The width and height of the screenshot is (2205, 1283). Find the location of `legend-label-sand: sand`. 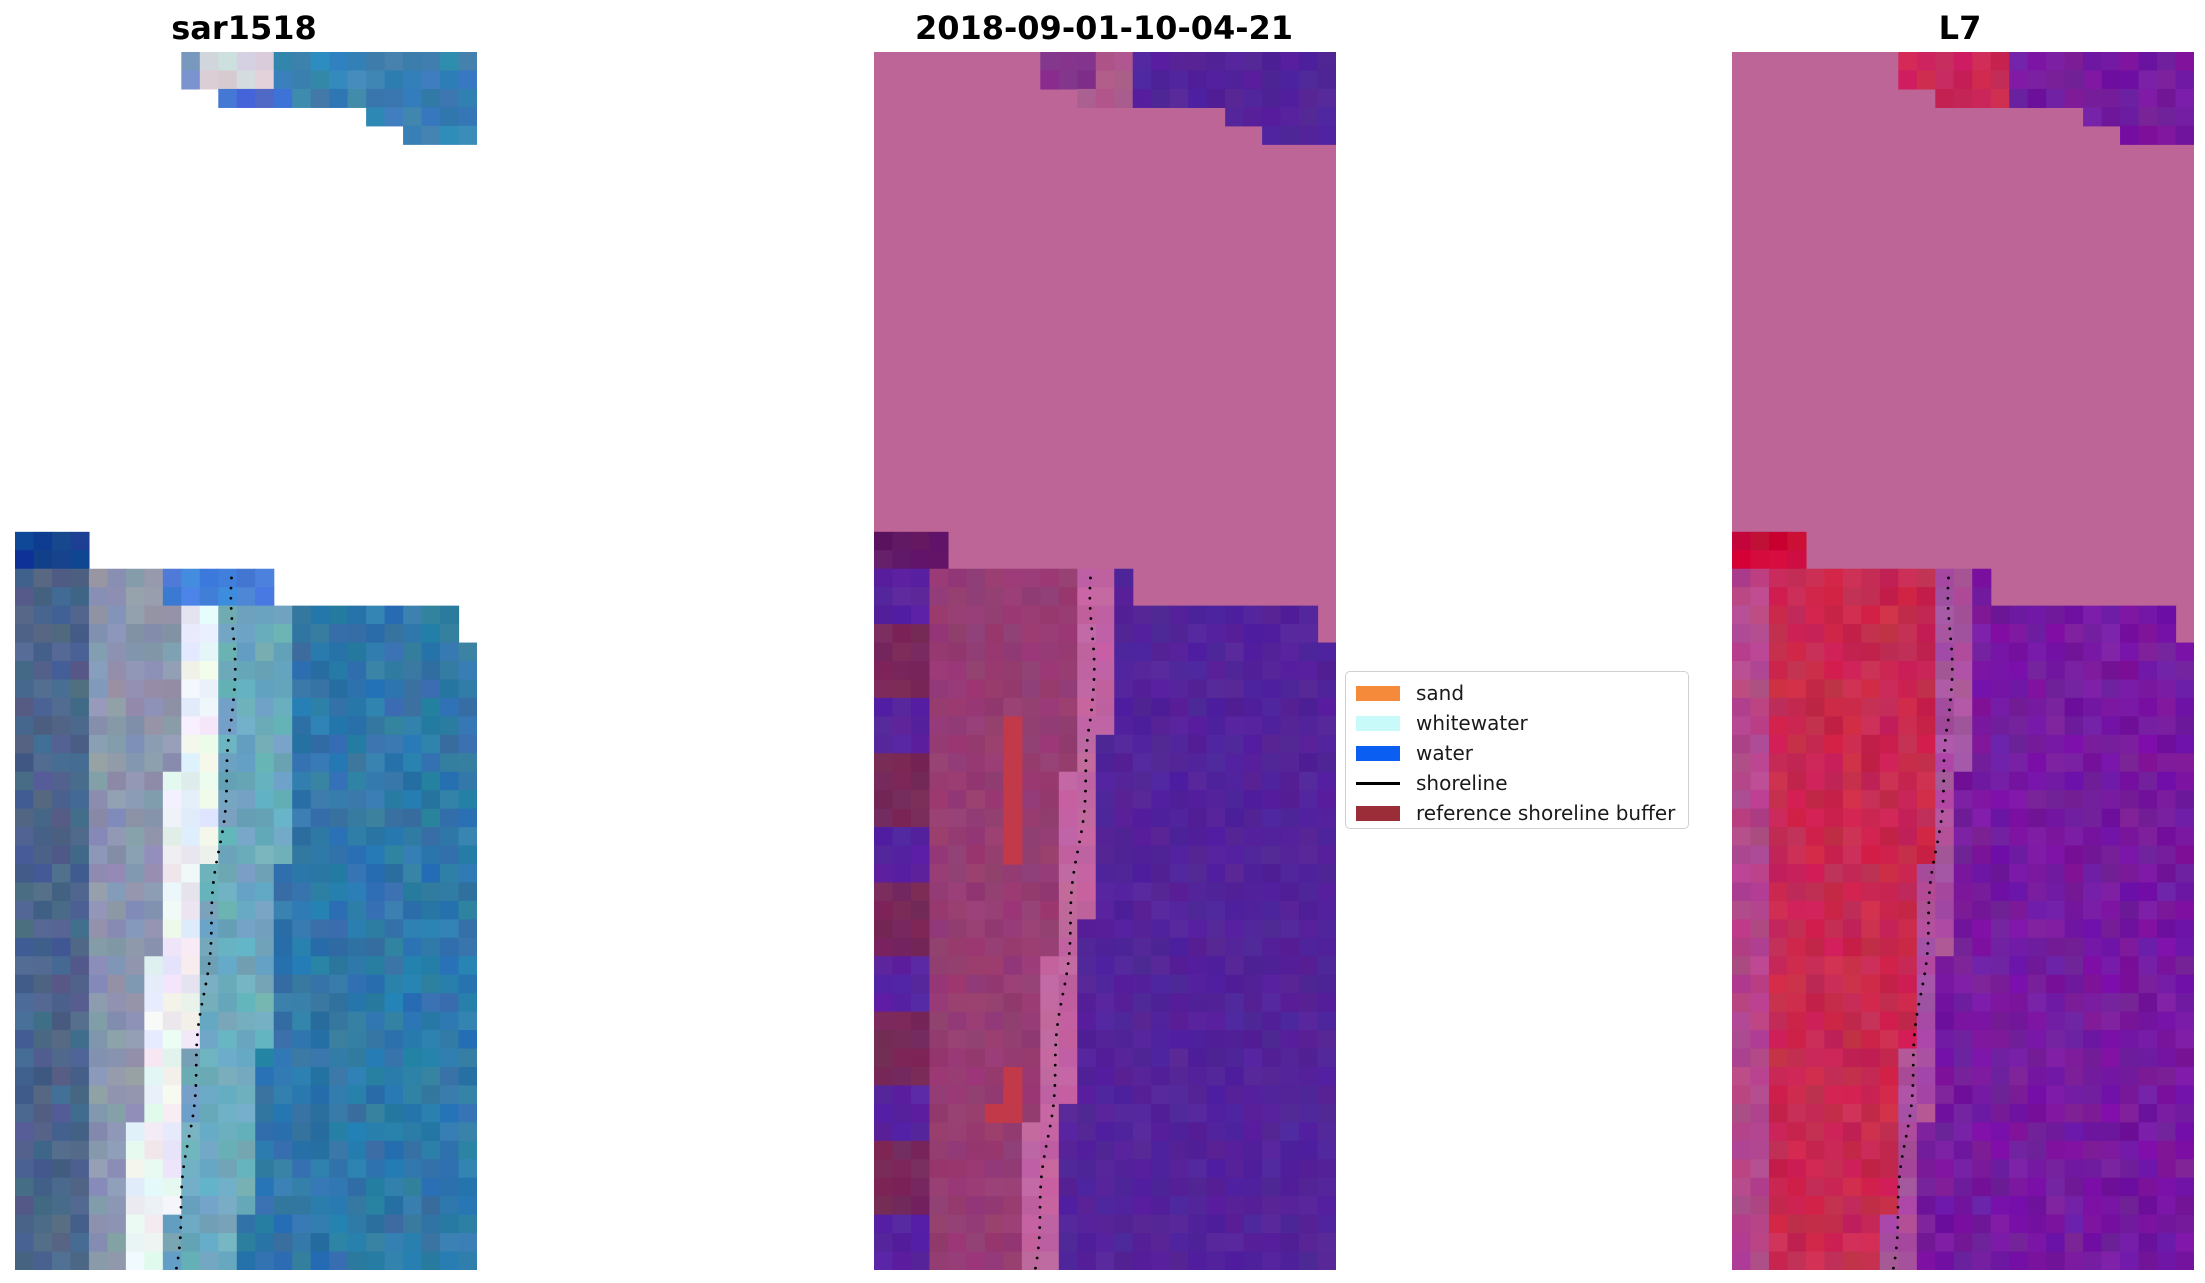

legend-label-sand: sand is located at coordinates (1440, 693).